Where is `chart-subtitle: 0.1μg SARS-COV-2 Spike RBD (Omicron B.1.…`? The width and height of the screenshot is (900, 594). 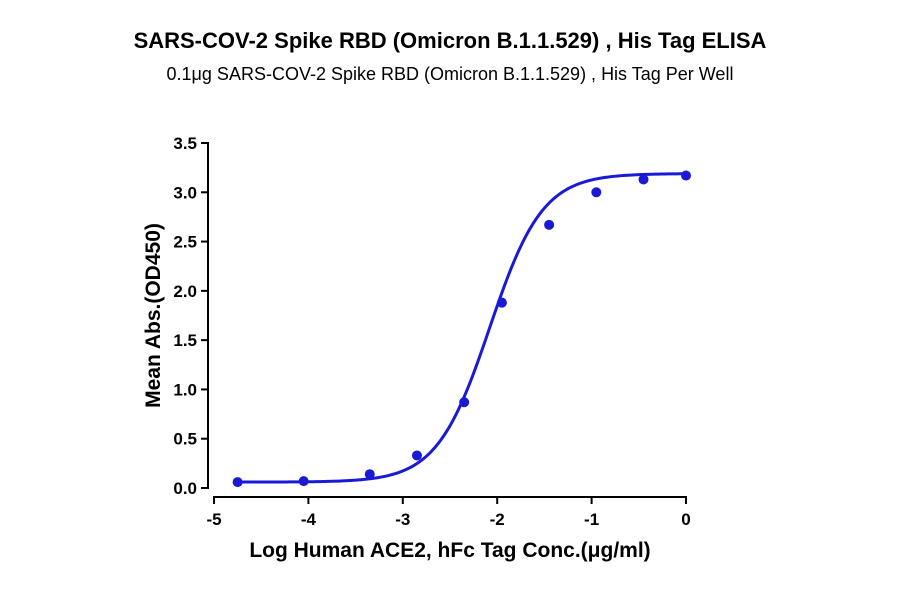 chart-subtitle: 0.1μg SARS-COV-2 Spike RBD (Omicron B.1.… is located at coordinates (450, 74).